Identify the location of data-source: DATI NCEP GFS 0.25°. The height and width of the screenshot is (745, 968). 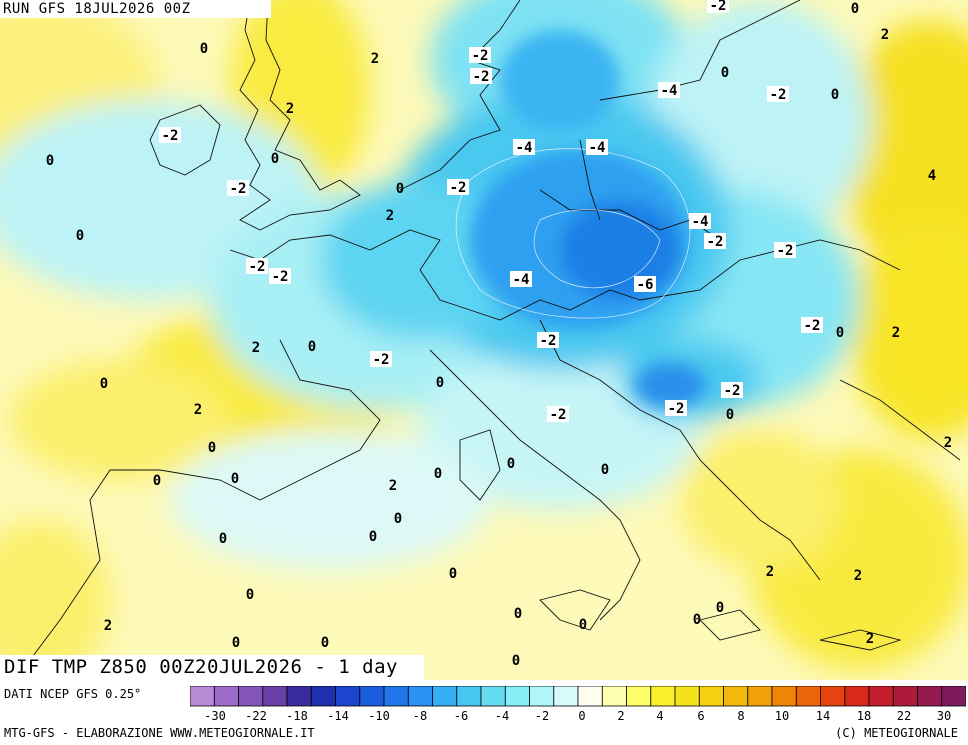
(73, 694).